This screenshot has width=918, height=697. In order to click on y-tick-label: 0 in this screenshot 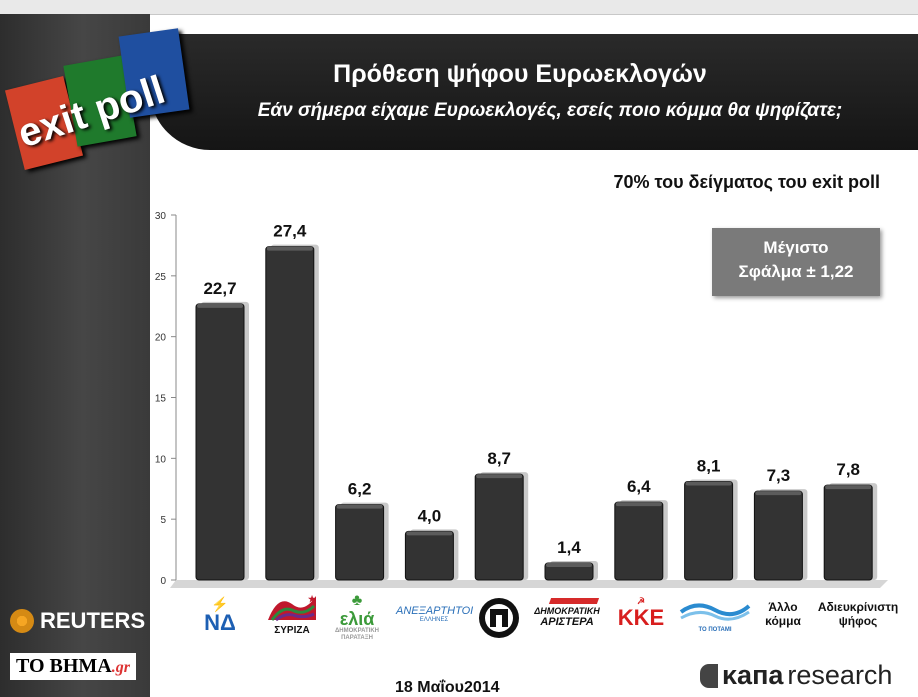, I will do `click(163, 581)`.